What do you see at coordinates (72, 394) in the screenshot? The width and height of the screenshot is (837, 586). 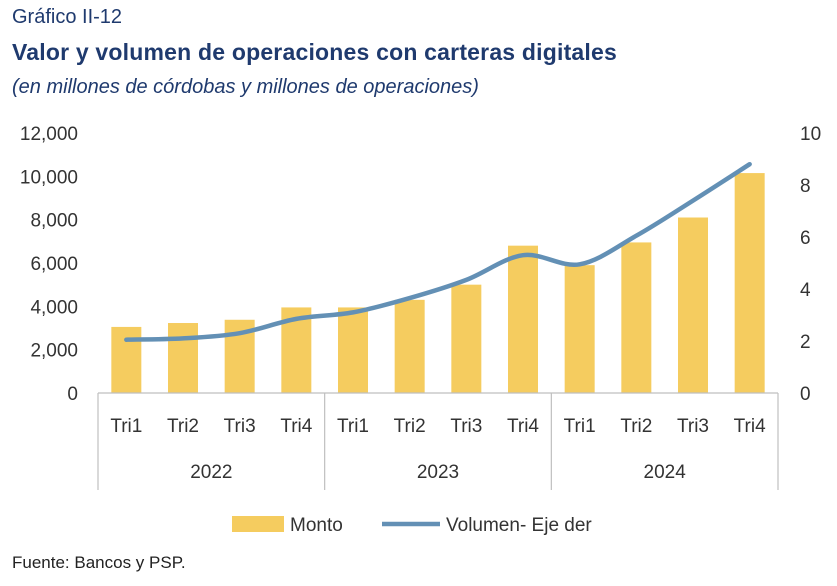 I see `left-tick-label: 0` at bounding box center [72, 394].